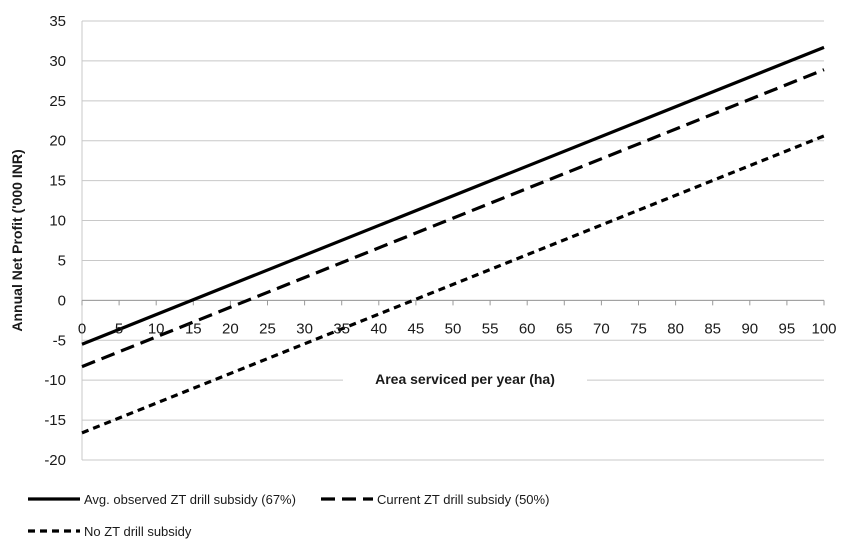 This screenshot has width=841, height=543. Describe the element at coordinates (57, 21) in the screenshot. I see `y-tick-label: 35` at that location.